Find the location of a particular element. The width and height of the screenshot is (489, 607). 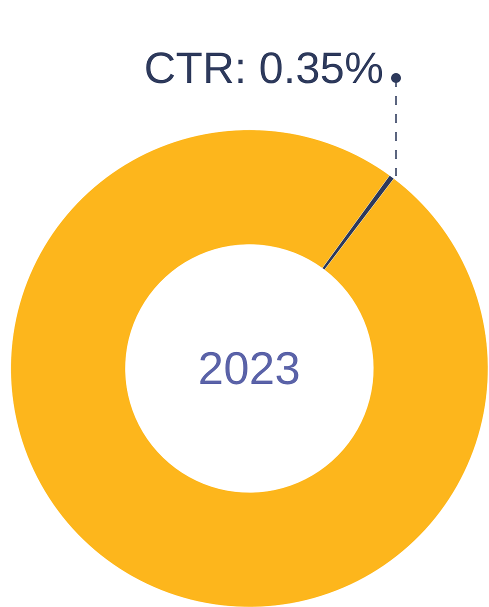

text: CTR: 0.35% is located at coordinates (264, 68).